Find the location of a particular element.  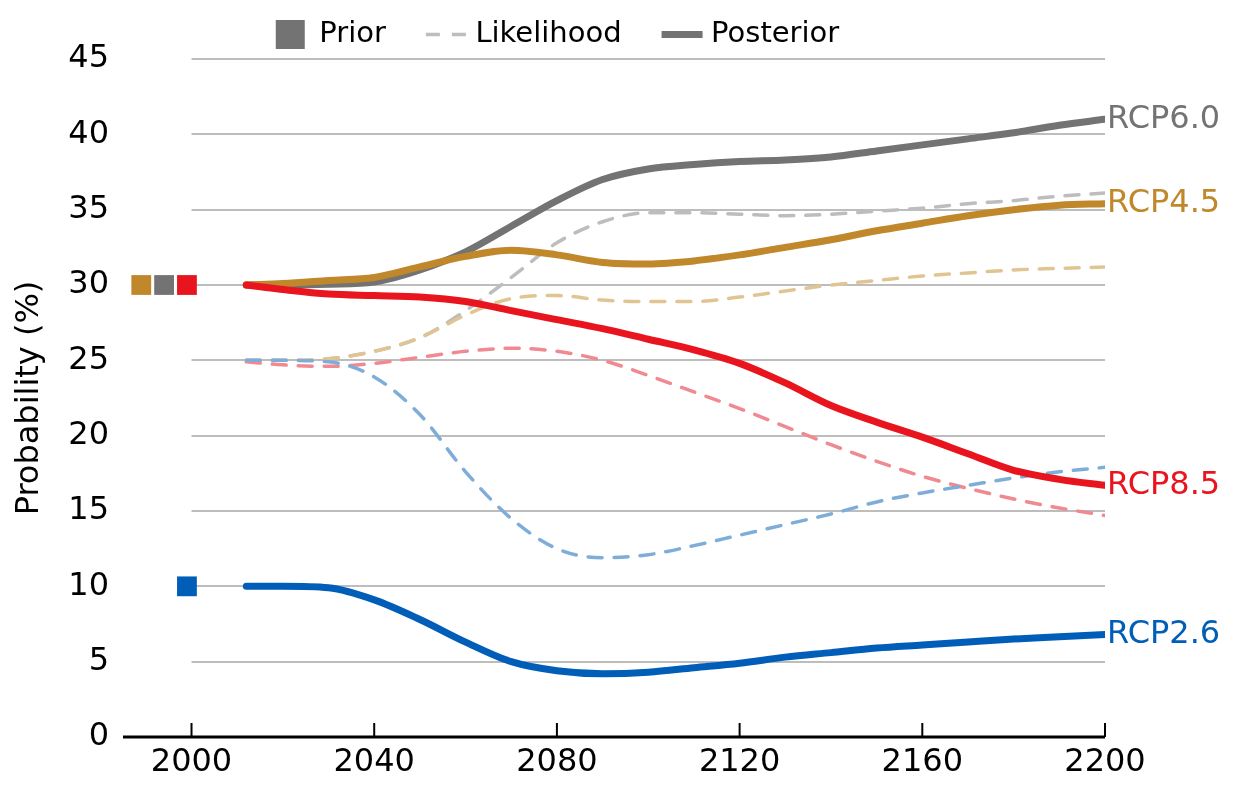

x-tick-label: 2200 is located at coordinates (1105, 759).